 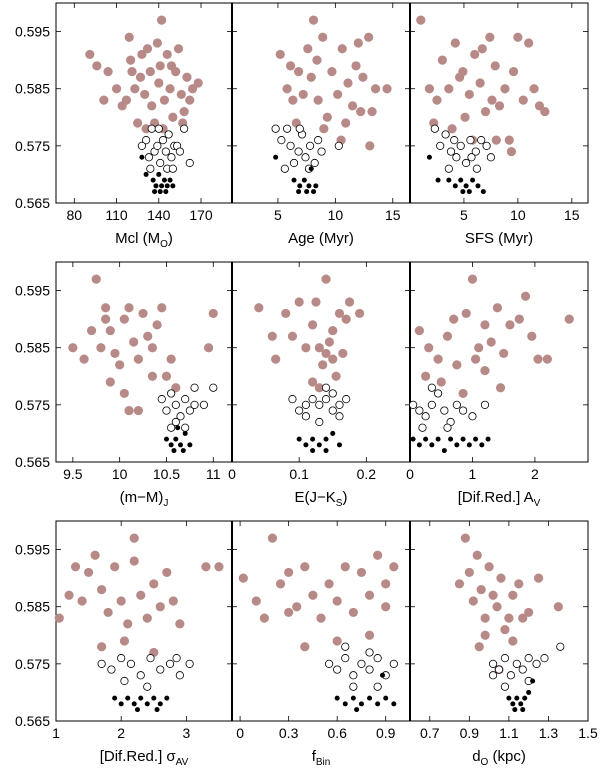 I want to click on x-tick-label: 0.6, so click(x=337, y=733).